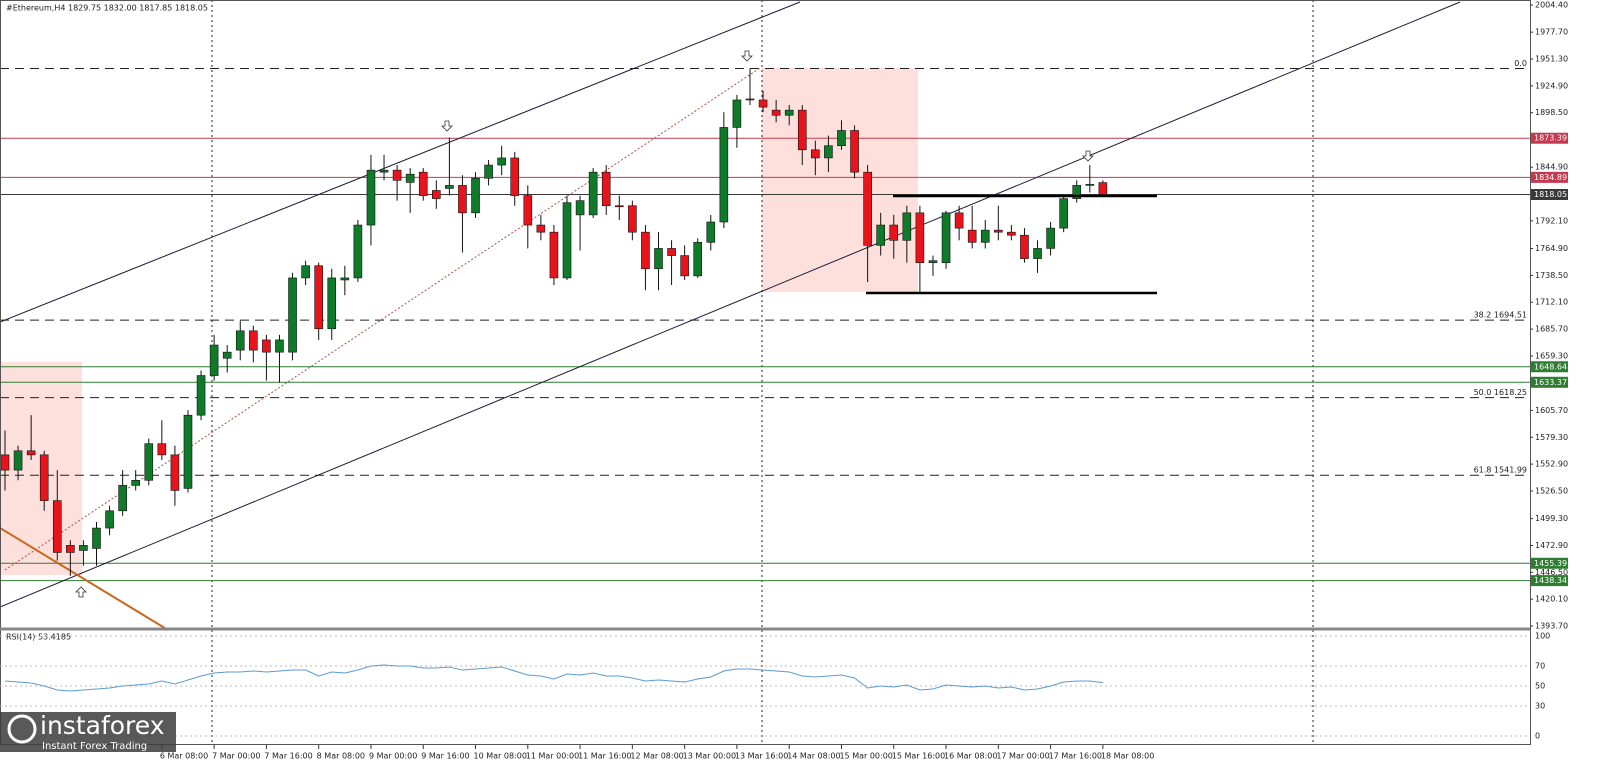 The image size is (1599, 770). I want to click on x-tick-label: 18 Mar 08:00, so click(1127, 756).